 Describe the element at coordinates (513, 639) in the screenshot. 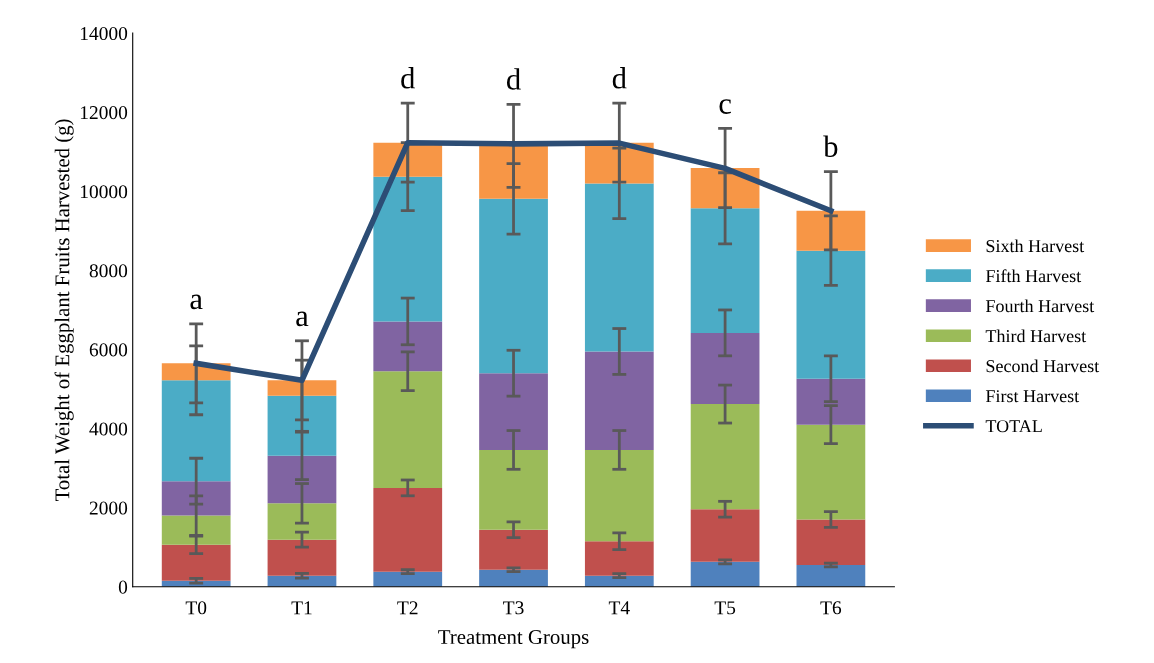

I see `x-axis-title: Treatment Groups` at that location.